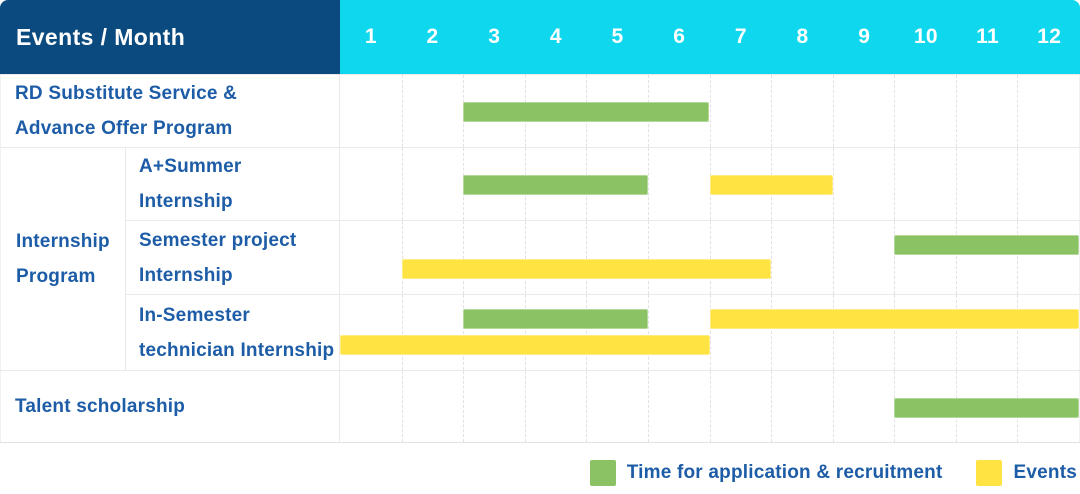  Describe the element at coordinates (555, 36) in the screenshot. I see `month-header-cell-4: 4` at that location.